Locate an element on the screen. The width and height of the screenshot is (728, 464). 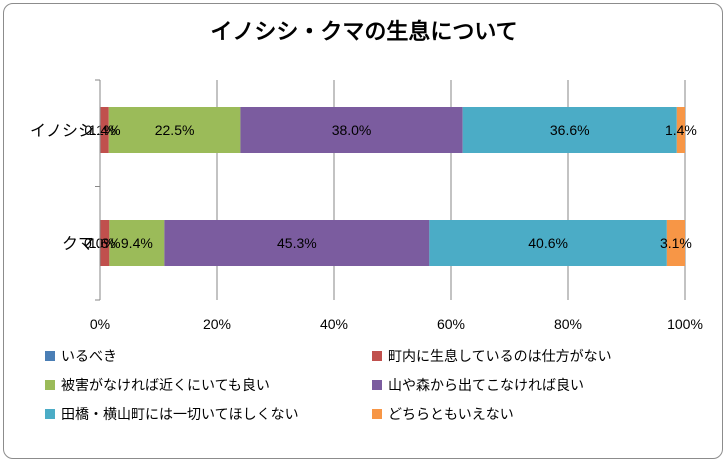
legend-label: どちらともいえない is located at coordinates (451, 415).